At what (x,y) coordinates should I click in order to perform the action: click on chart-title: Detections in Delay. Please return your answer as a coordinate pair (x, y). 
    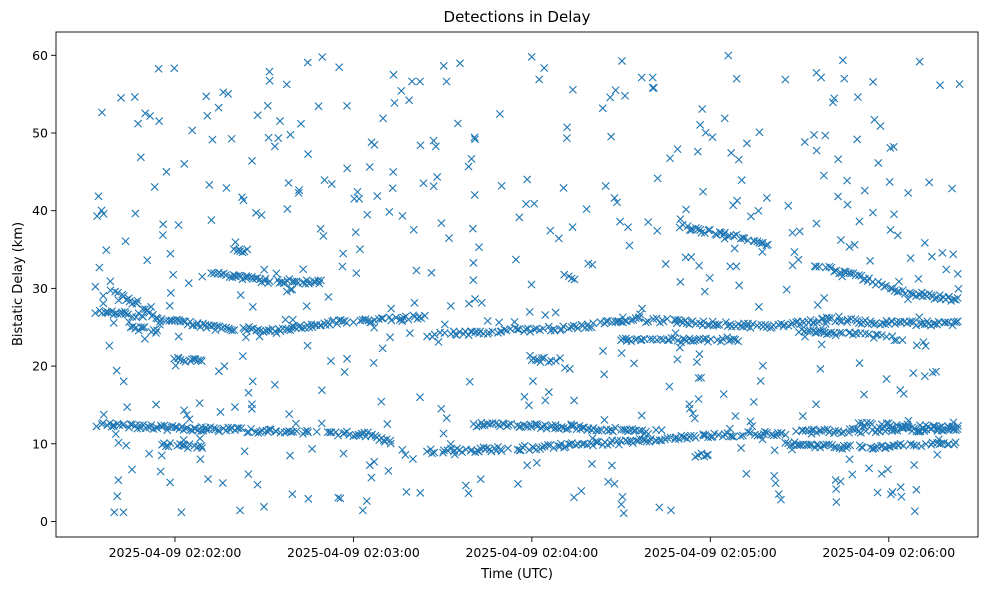
    Looking at the image, I should click on (517, 17).